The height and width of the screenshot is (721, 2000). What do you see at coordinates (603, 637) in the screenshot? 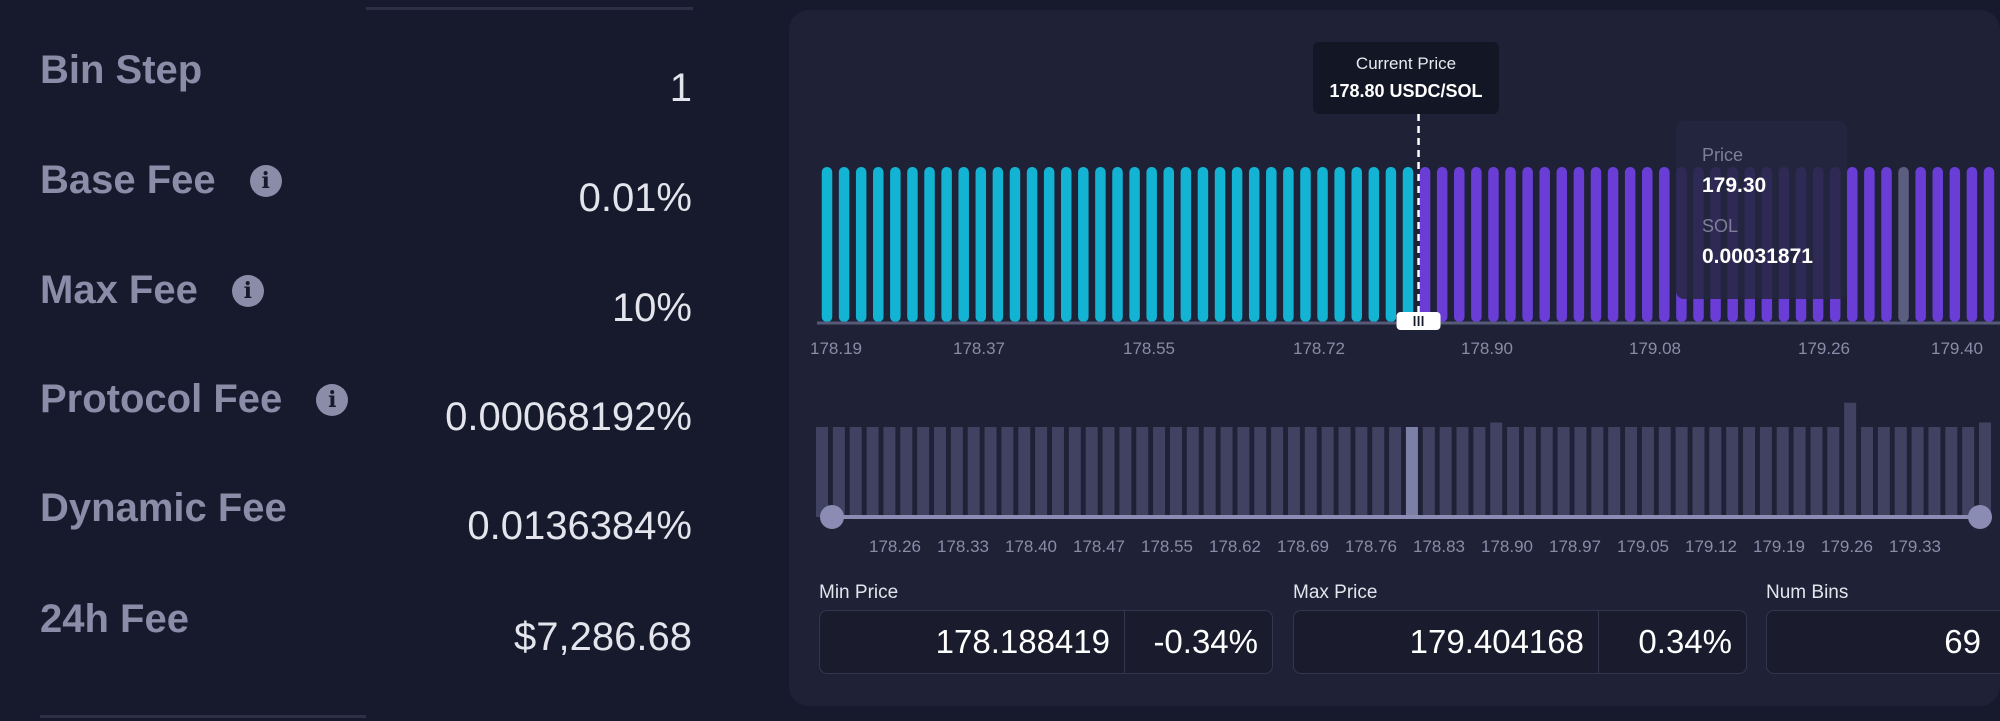
I see `fee-value: $7,286.68` at bounding box center [603, 637].